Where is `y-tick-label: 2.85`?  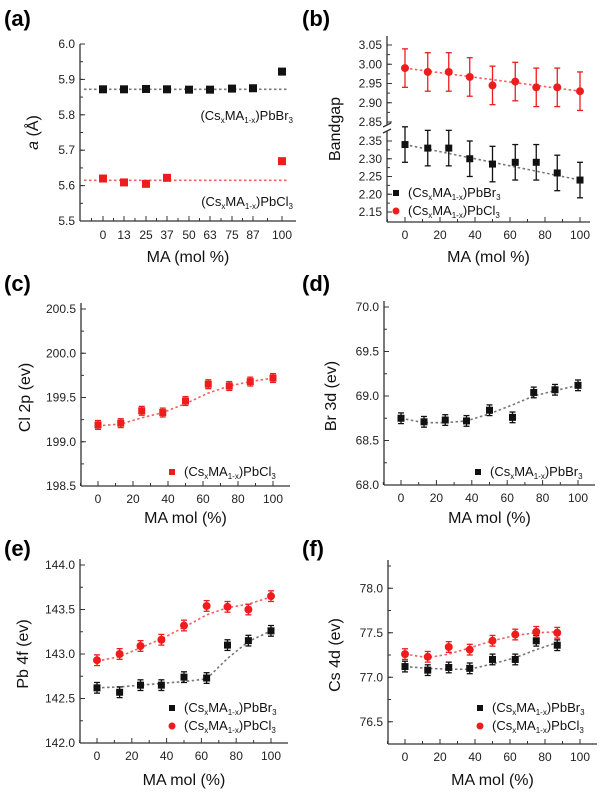
y-tick-label: 2.85 is located at coordinates (371, 122).